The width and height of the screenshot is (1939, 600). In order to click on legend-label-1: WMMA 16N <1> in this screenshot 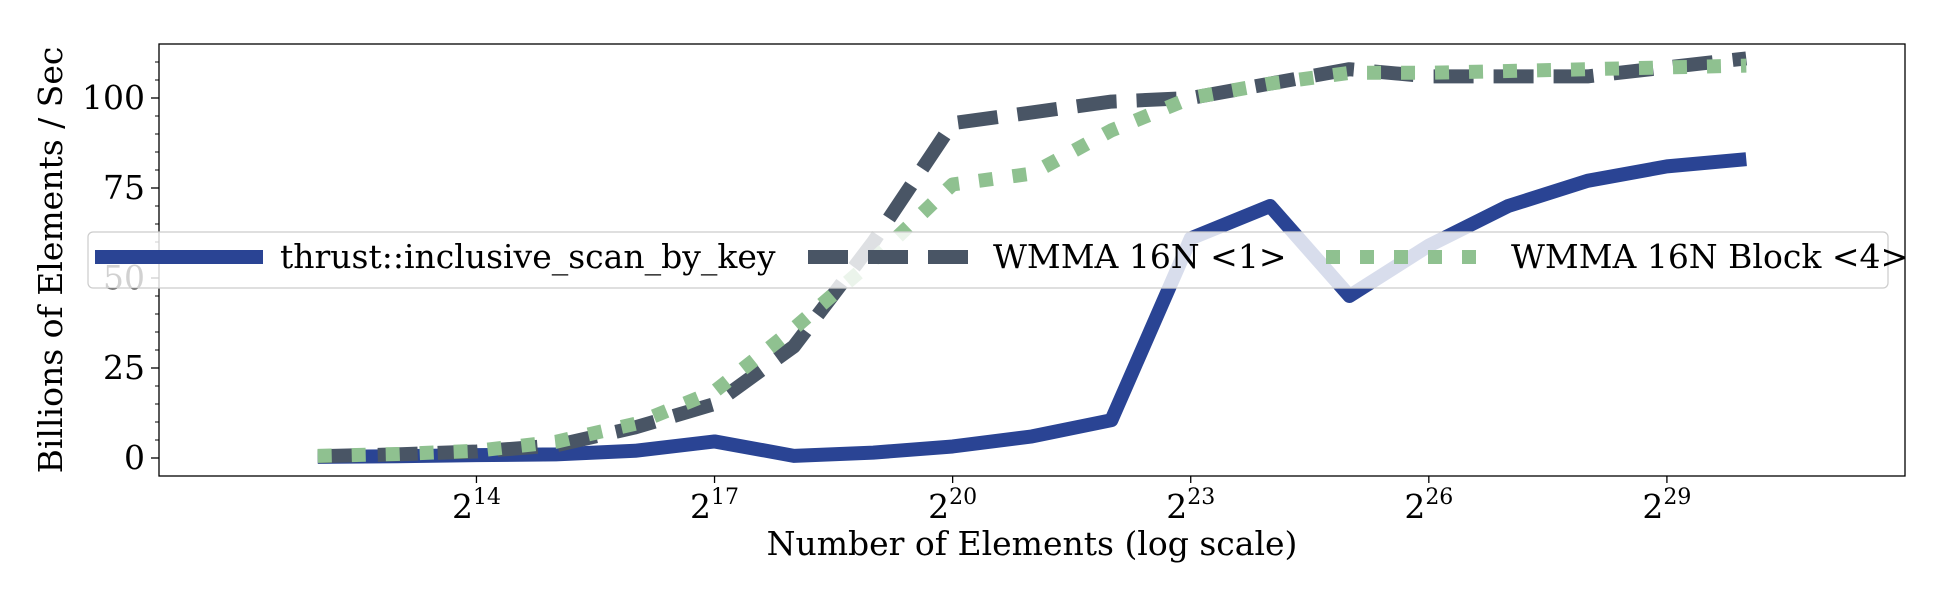, I will do `click(1139, 256)`.